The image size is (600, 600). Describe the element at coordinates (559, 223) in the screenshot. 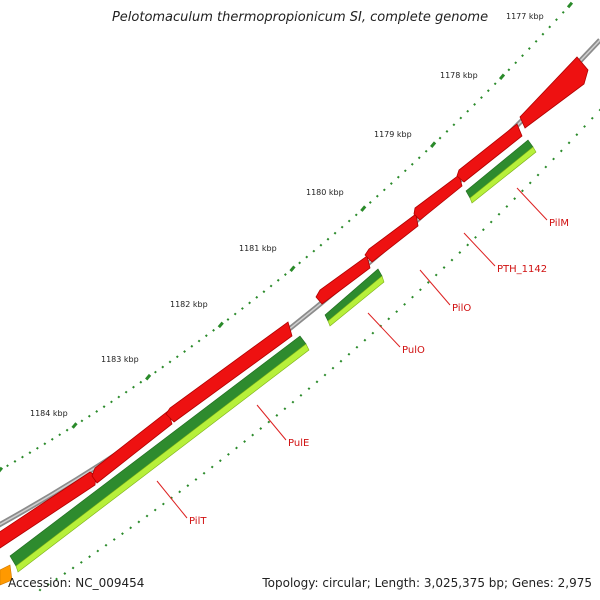

I see `gene-label-pilm: PilM` at that location.